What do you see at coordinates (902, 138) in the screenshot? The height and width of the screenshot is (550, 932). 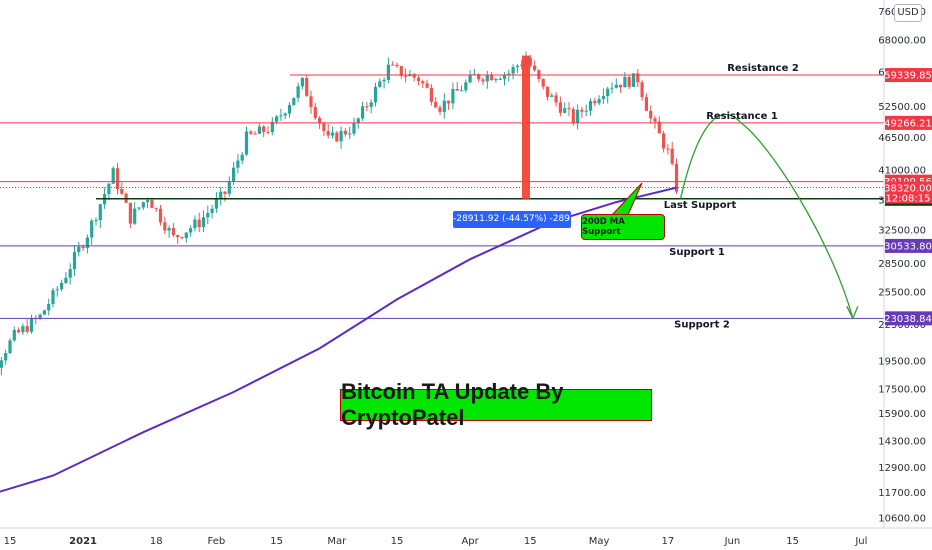 I see `price-tick-label: 46500.00` at bounding box center [902, 138].